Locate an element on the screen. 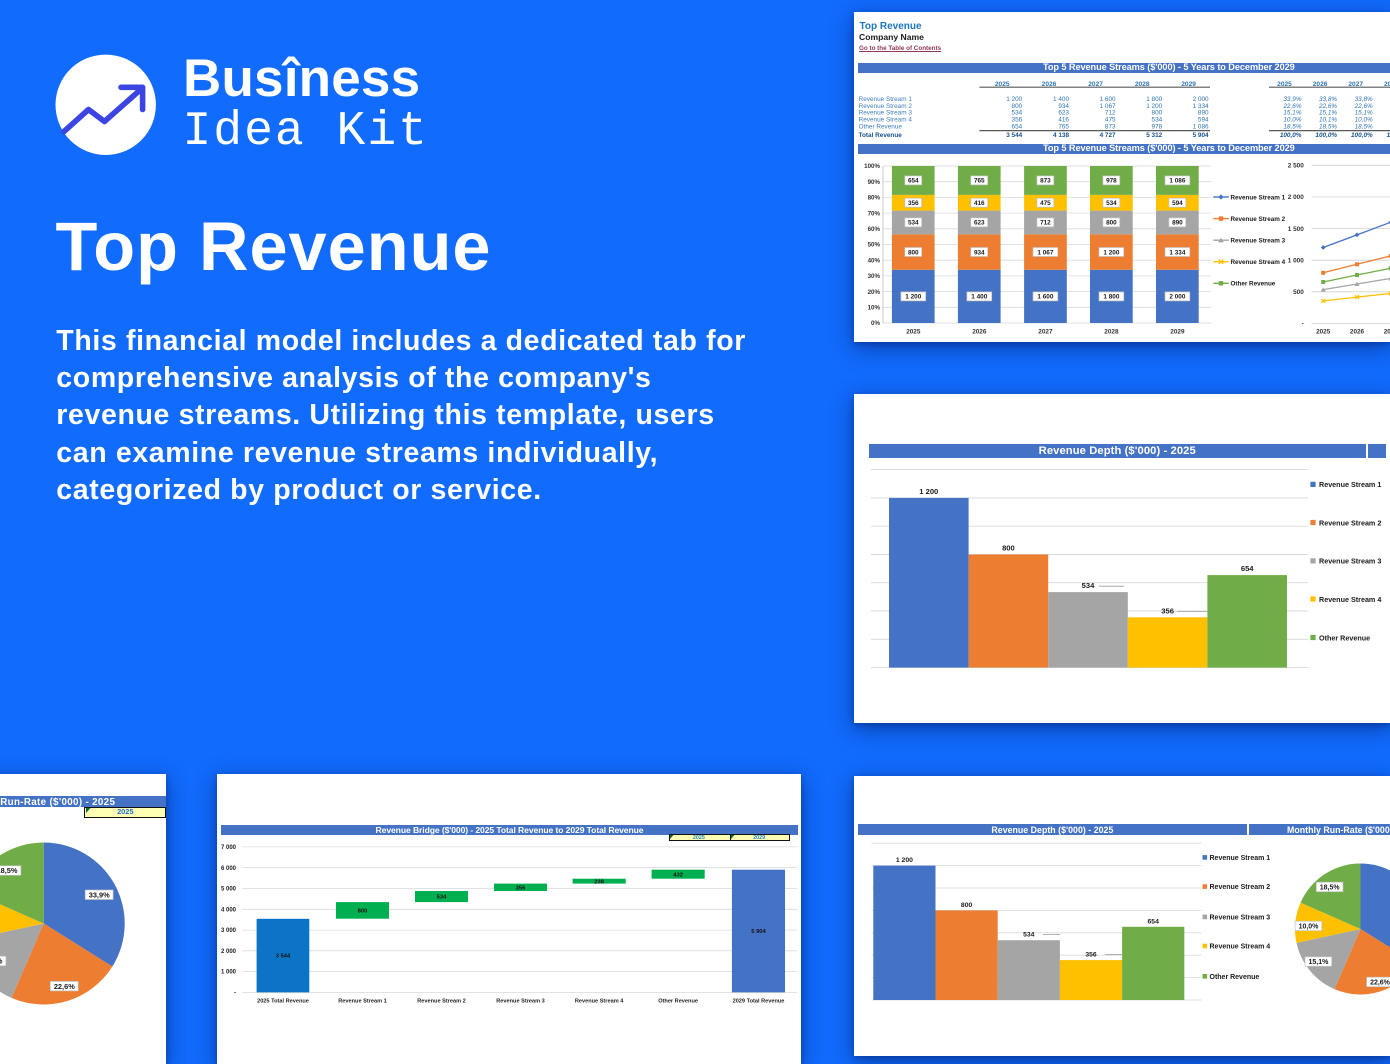  svg-text: 712 is located at coordinates (1110, 113).